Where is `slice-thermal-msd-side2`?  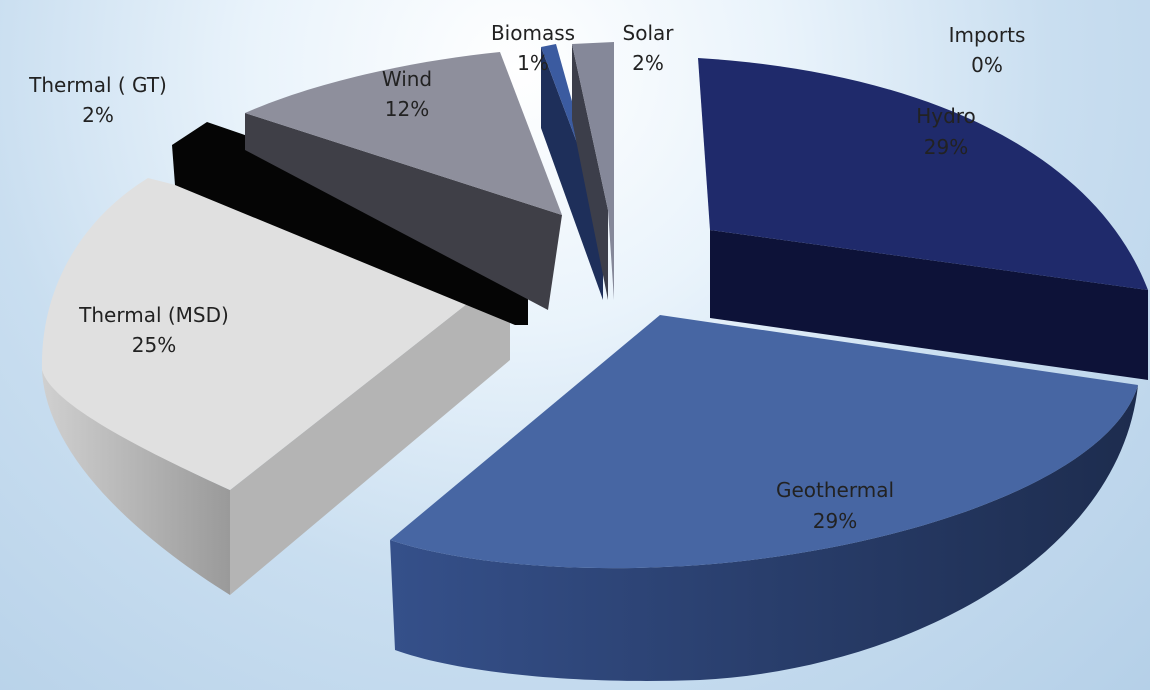 slice-thermal-msd-side2 is located at coordinates (370, 432).